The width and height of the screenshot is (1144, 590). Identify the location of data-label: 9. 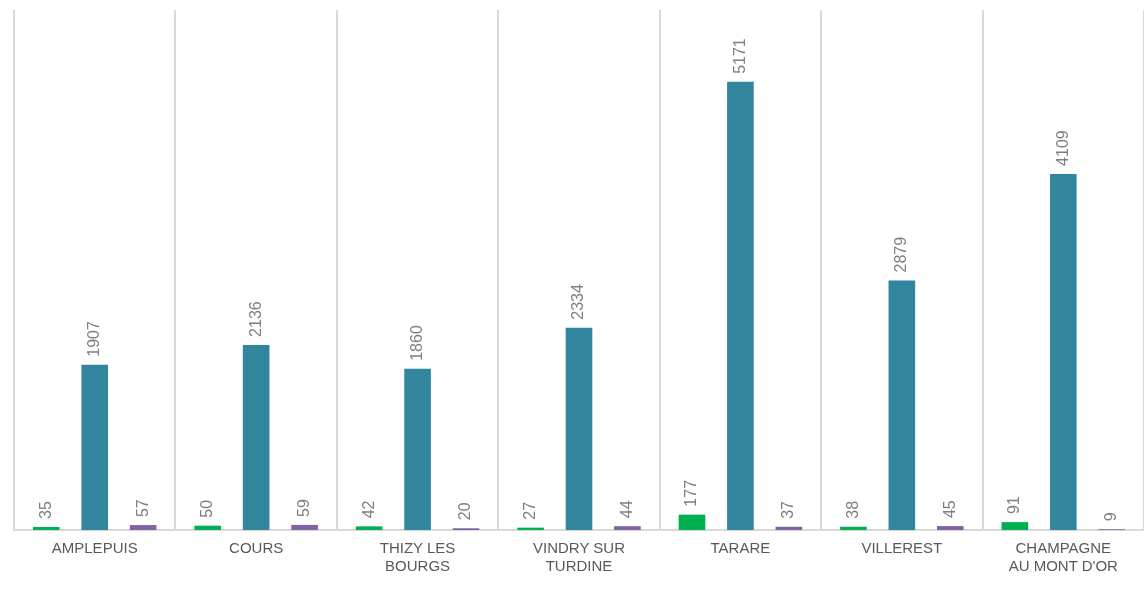
(1111, 517).